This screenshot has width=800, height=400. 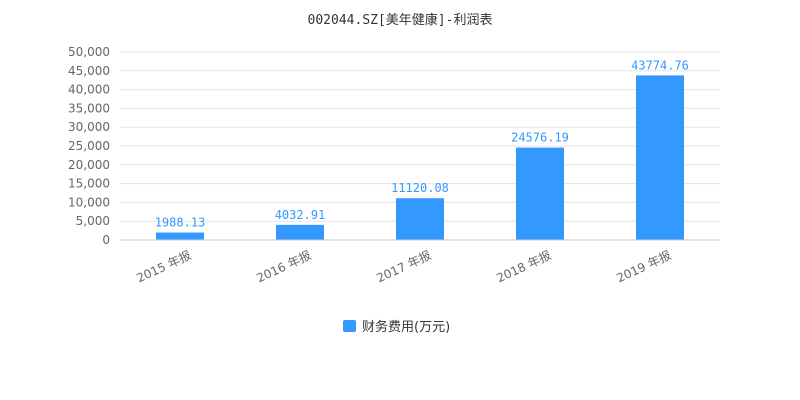 What do you see at coordinates (163, 266) in the screenshot?
I see `x-tick-label: 2015 年报` at bounding box center [163, 266].